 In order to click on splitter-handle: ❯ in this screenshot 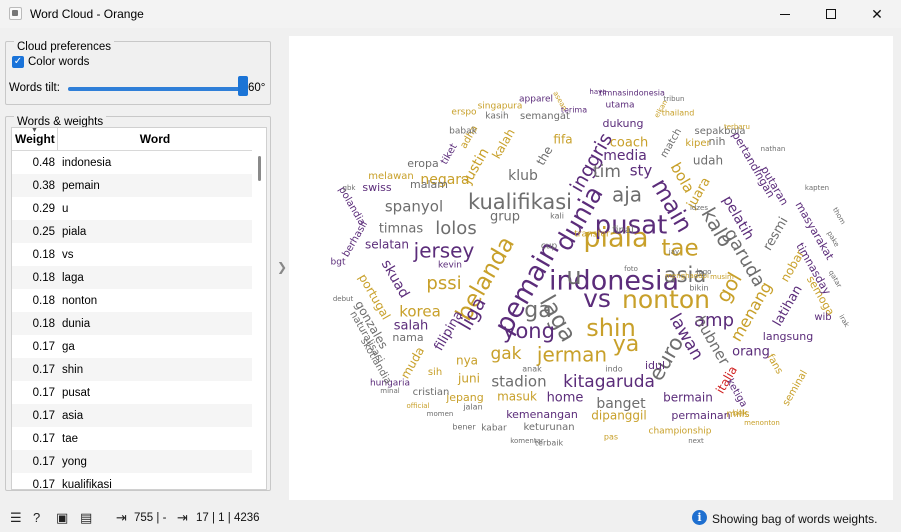, I will do `click(282, 267)`.